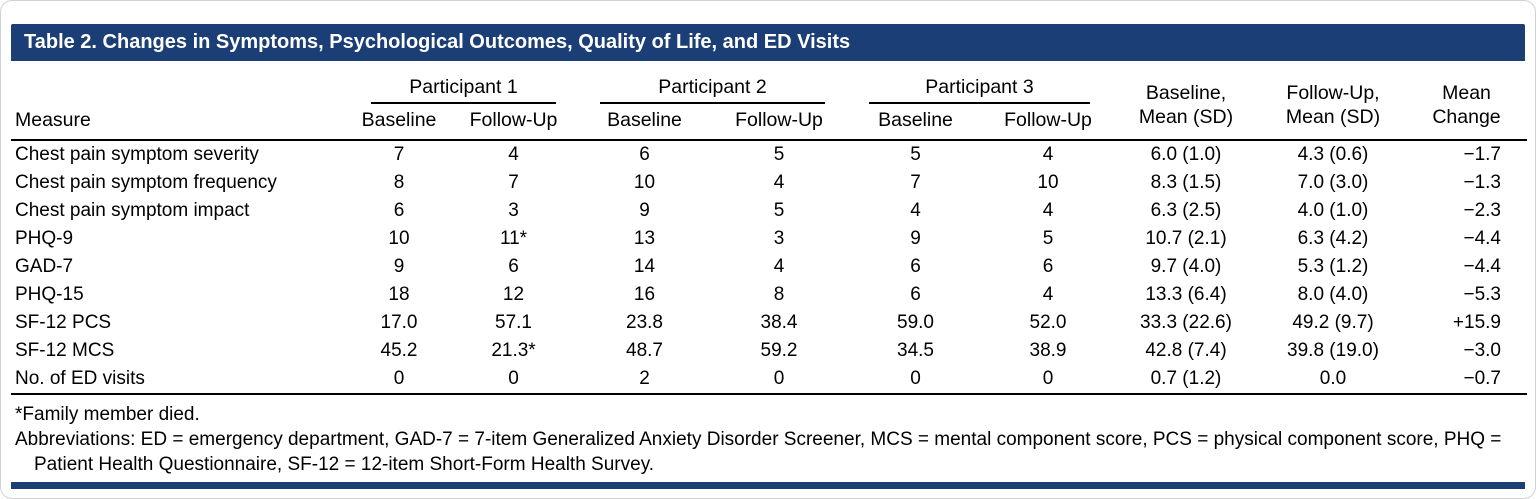  What do you see at coordinates (1482, 294) in the screenshot?
I see `mean-change-cell: −5.3` at bounding box center [1482, 294].